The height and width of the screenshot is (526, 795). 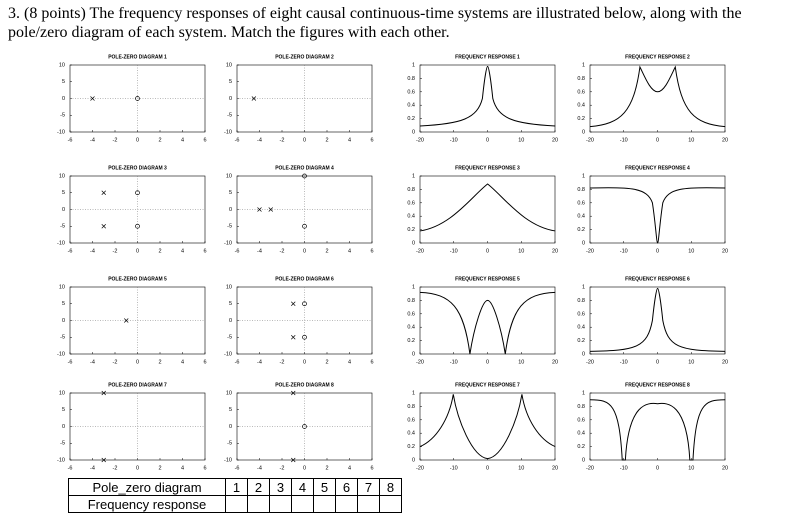 I want to click on column-number: 2, so click(x=258, y=487).